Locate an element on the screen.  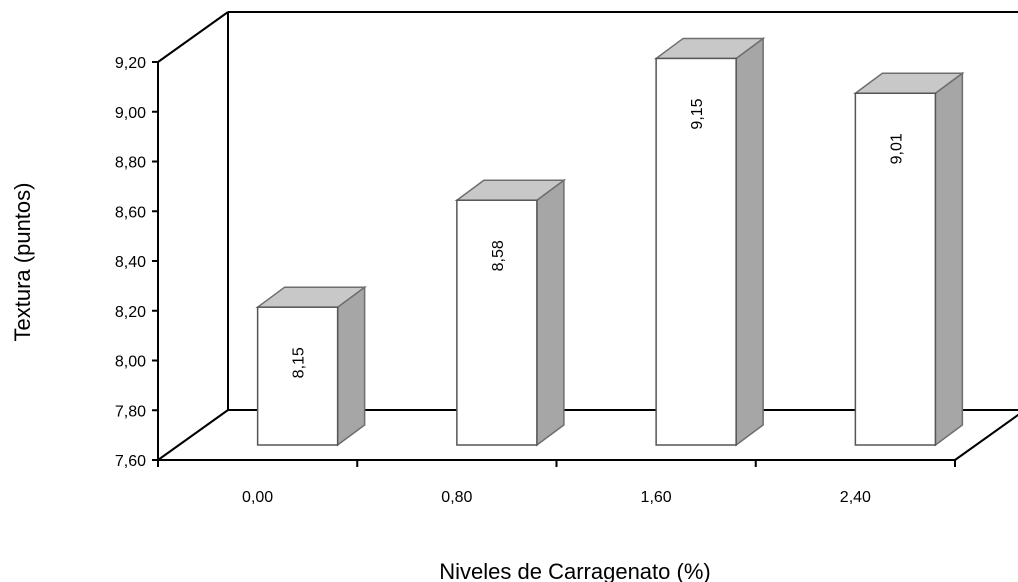
x-tick-label: 0,00 is located at coordinates (257, 497).